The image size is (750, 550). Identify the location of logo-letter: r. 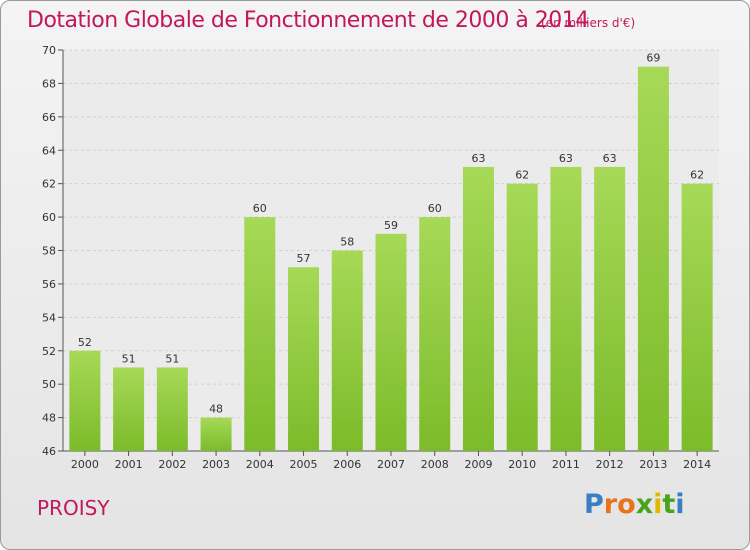
(610, 504).